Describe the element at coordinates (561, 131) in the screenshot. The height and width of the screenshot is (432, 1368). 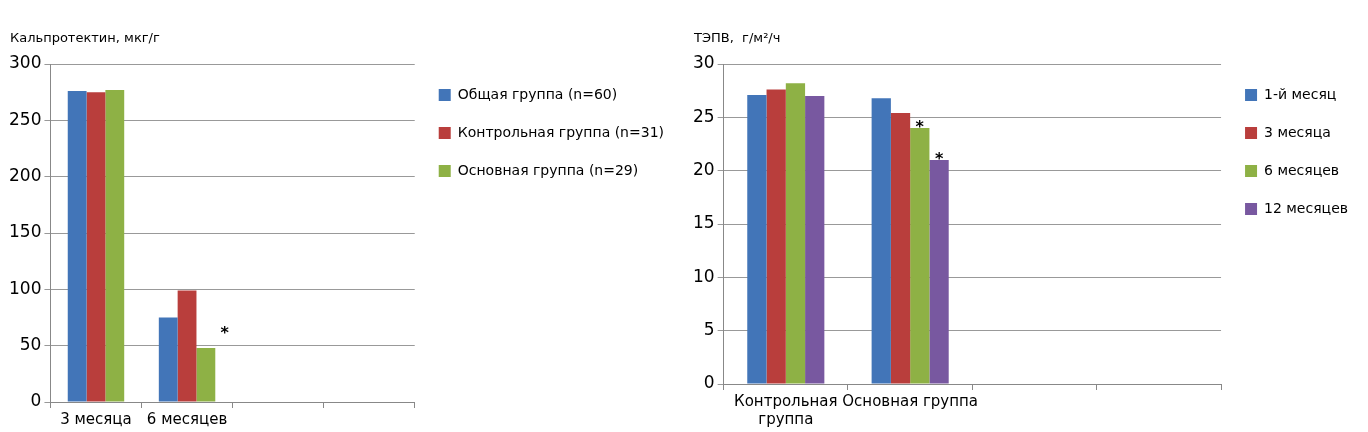
I see `legend-label: Контрольная группа (n=31)` at that location.